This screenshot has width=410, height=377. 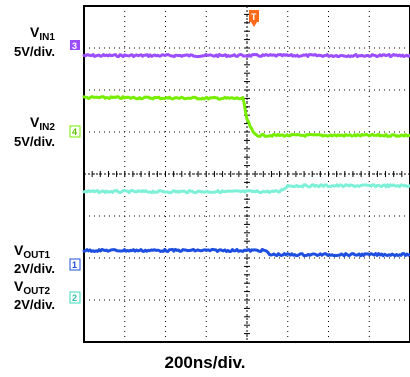 I want to click on svg-text: 1, so click(x=74, y=265).